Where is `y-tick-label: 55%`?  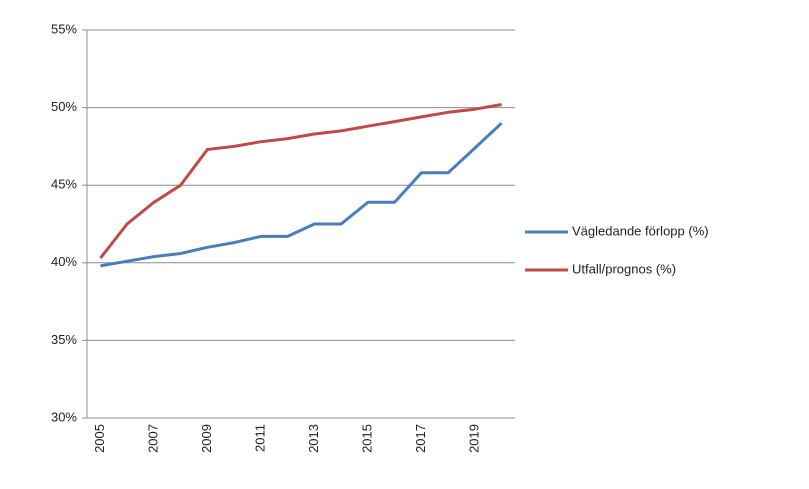 y-tick-label: 55% is located at coordinates (64, 28).